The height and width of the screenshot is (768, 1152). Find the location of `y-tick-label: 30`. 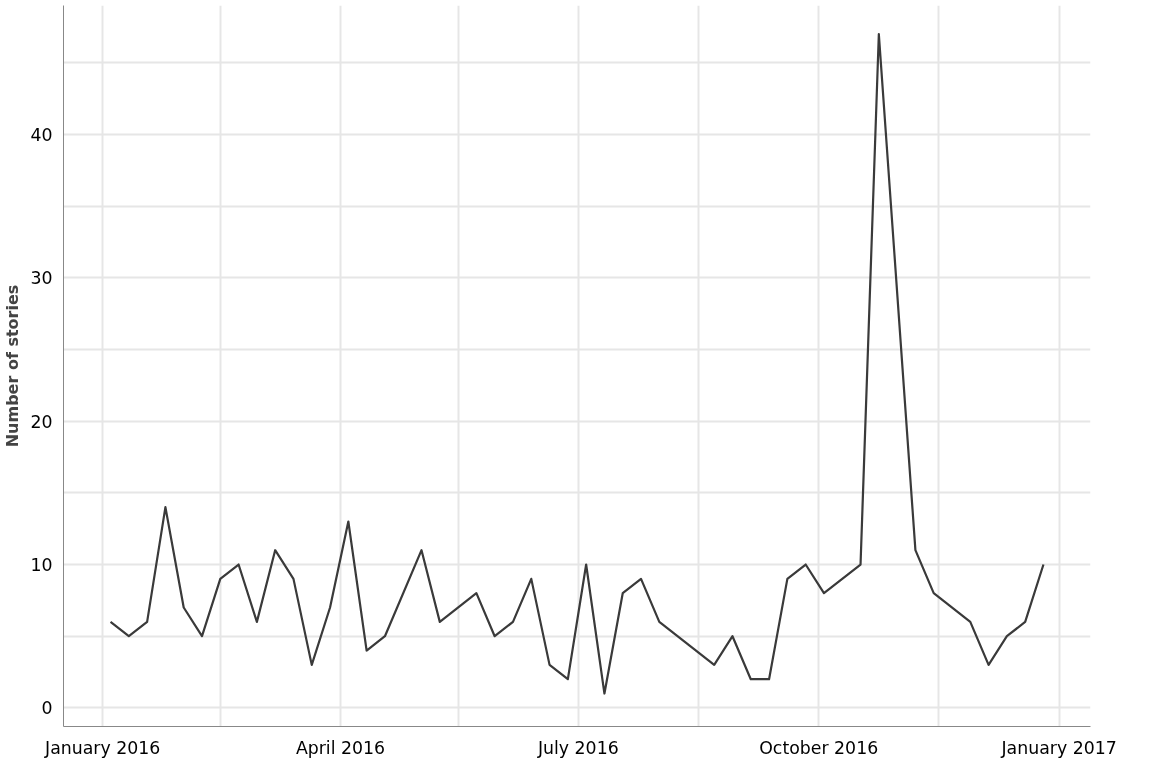

y-tick-label: 30 is located at coordinates (41, 278).